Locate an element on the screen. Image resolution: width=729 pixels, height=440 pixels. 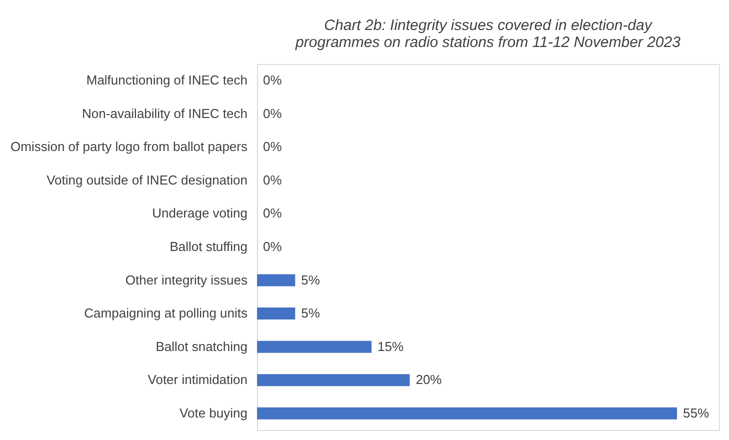
y-tick-label: Underage voting is located at coordinates (200, 213).